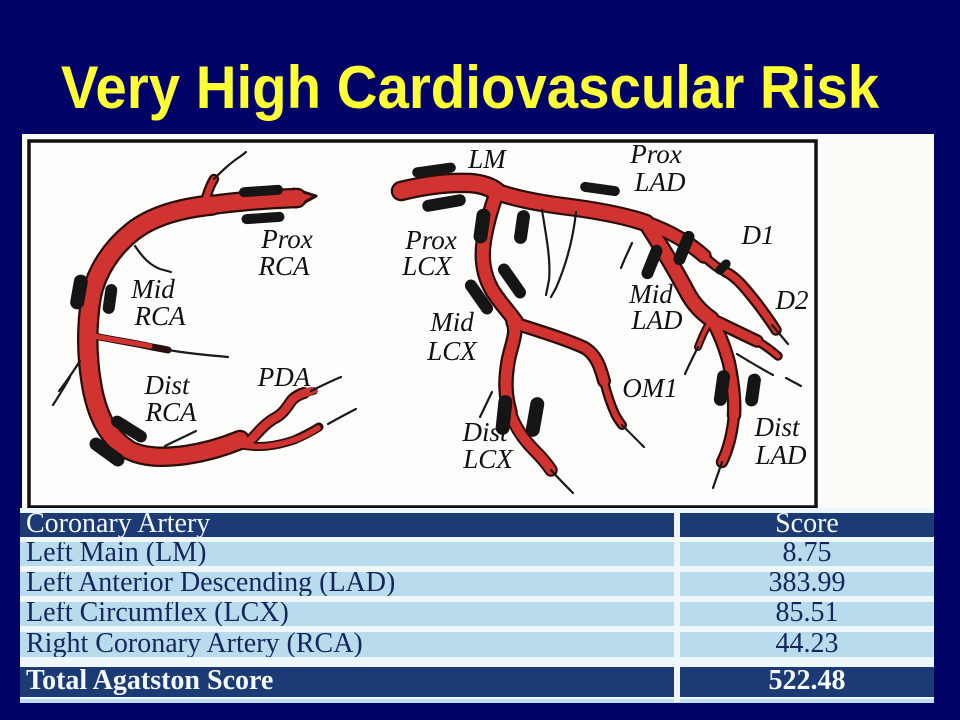 Image resolution: width=960 pixels, height=720 pixels. Describe the element at coordinates (650, 388) in the screenshot. I see `svg-text: OM1` at that location.